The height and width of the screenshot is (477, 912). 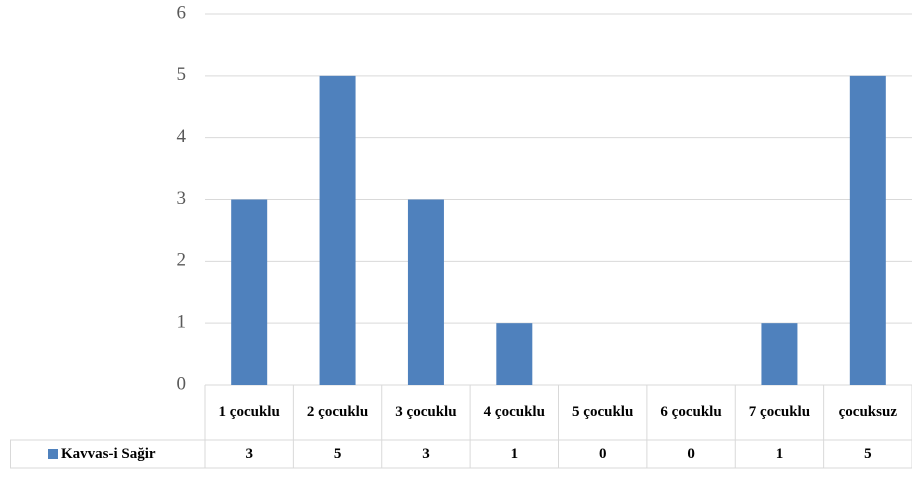 What do you see at coordinates (691, 412) in the screenshot?
I see `x-tick-label: 6 çocuklu` at bounding box center [691, 412].